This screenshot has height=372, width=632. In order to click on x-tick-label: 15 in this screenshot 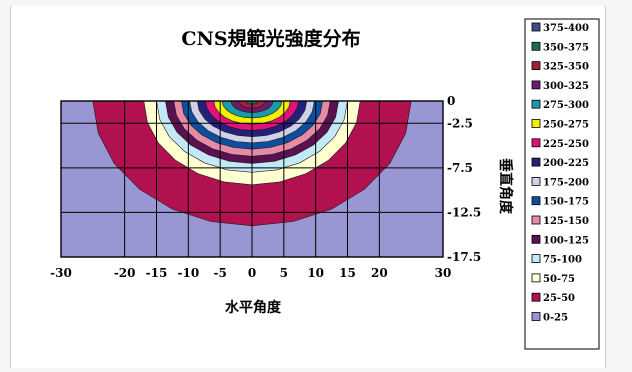, I will do `click(347, 273)`.